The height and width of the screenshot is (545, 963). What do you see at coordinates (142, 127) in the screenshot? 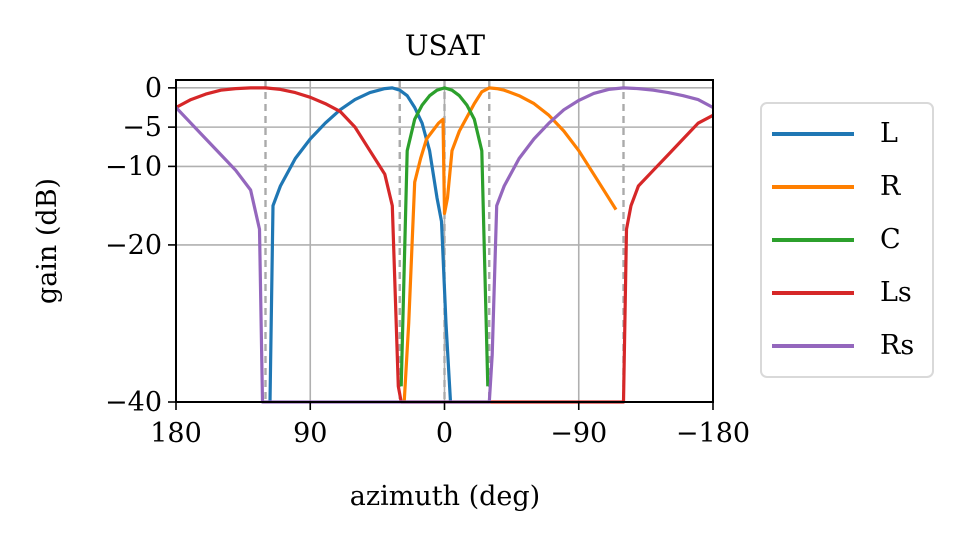
I see `y-tick-label: −5` at bounding box center [142, 127].